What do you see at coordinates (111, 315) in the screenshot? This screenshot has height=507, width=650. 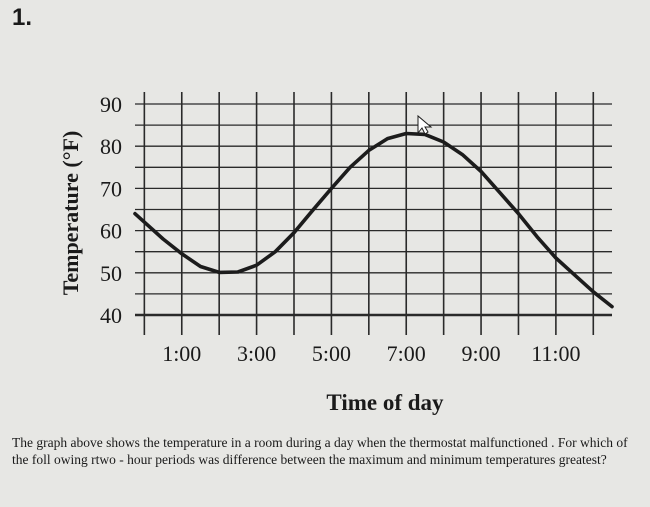 I see `y-tick-label: 40` at bounding box center [111, 315].